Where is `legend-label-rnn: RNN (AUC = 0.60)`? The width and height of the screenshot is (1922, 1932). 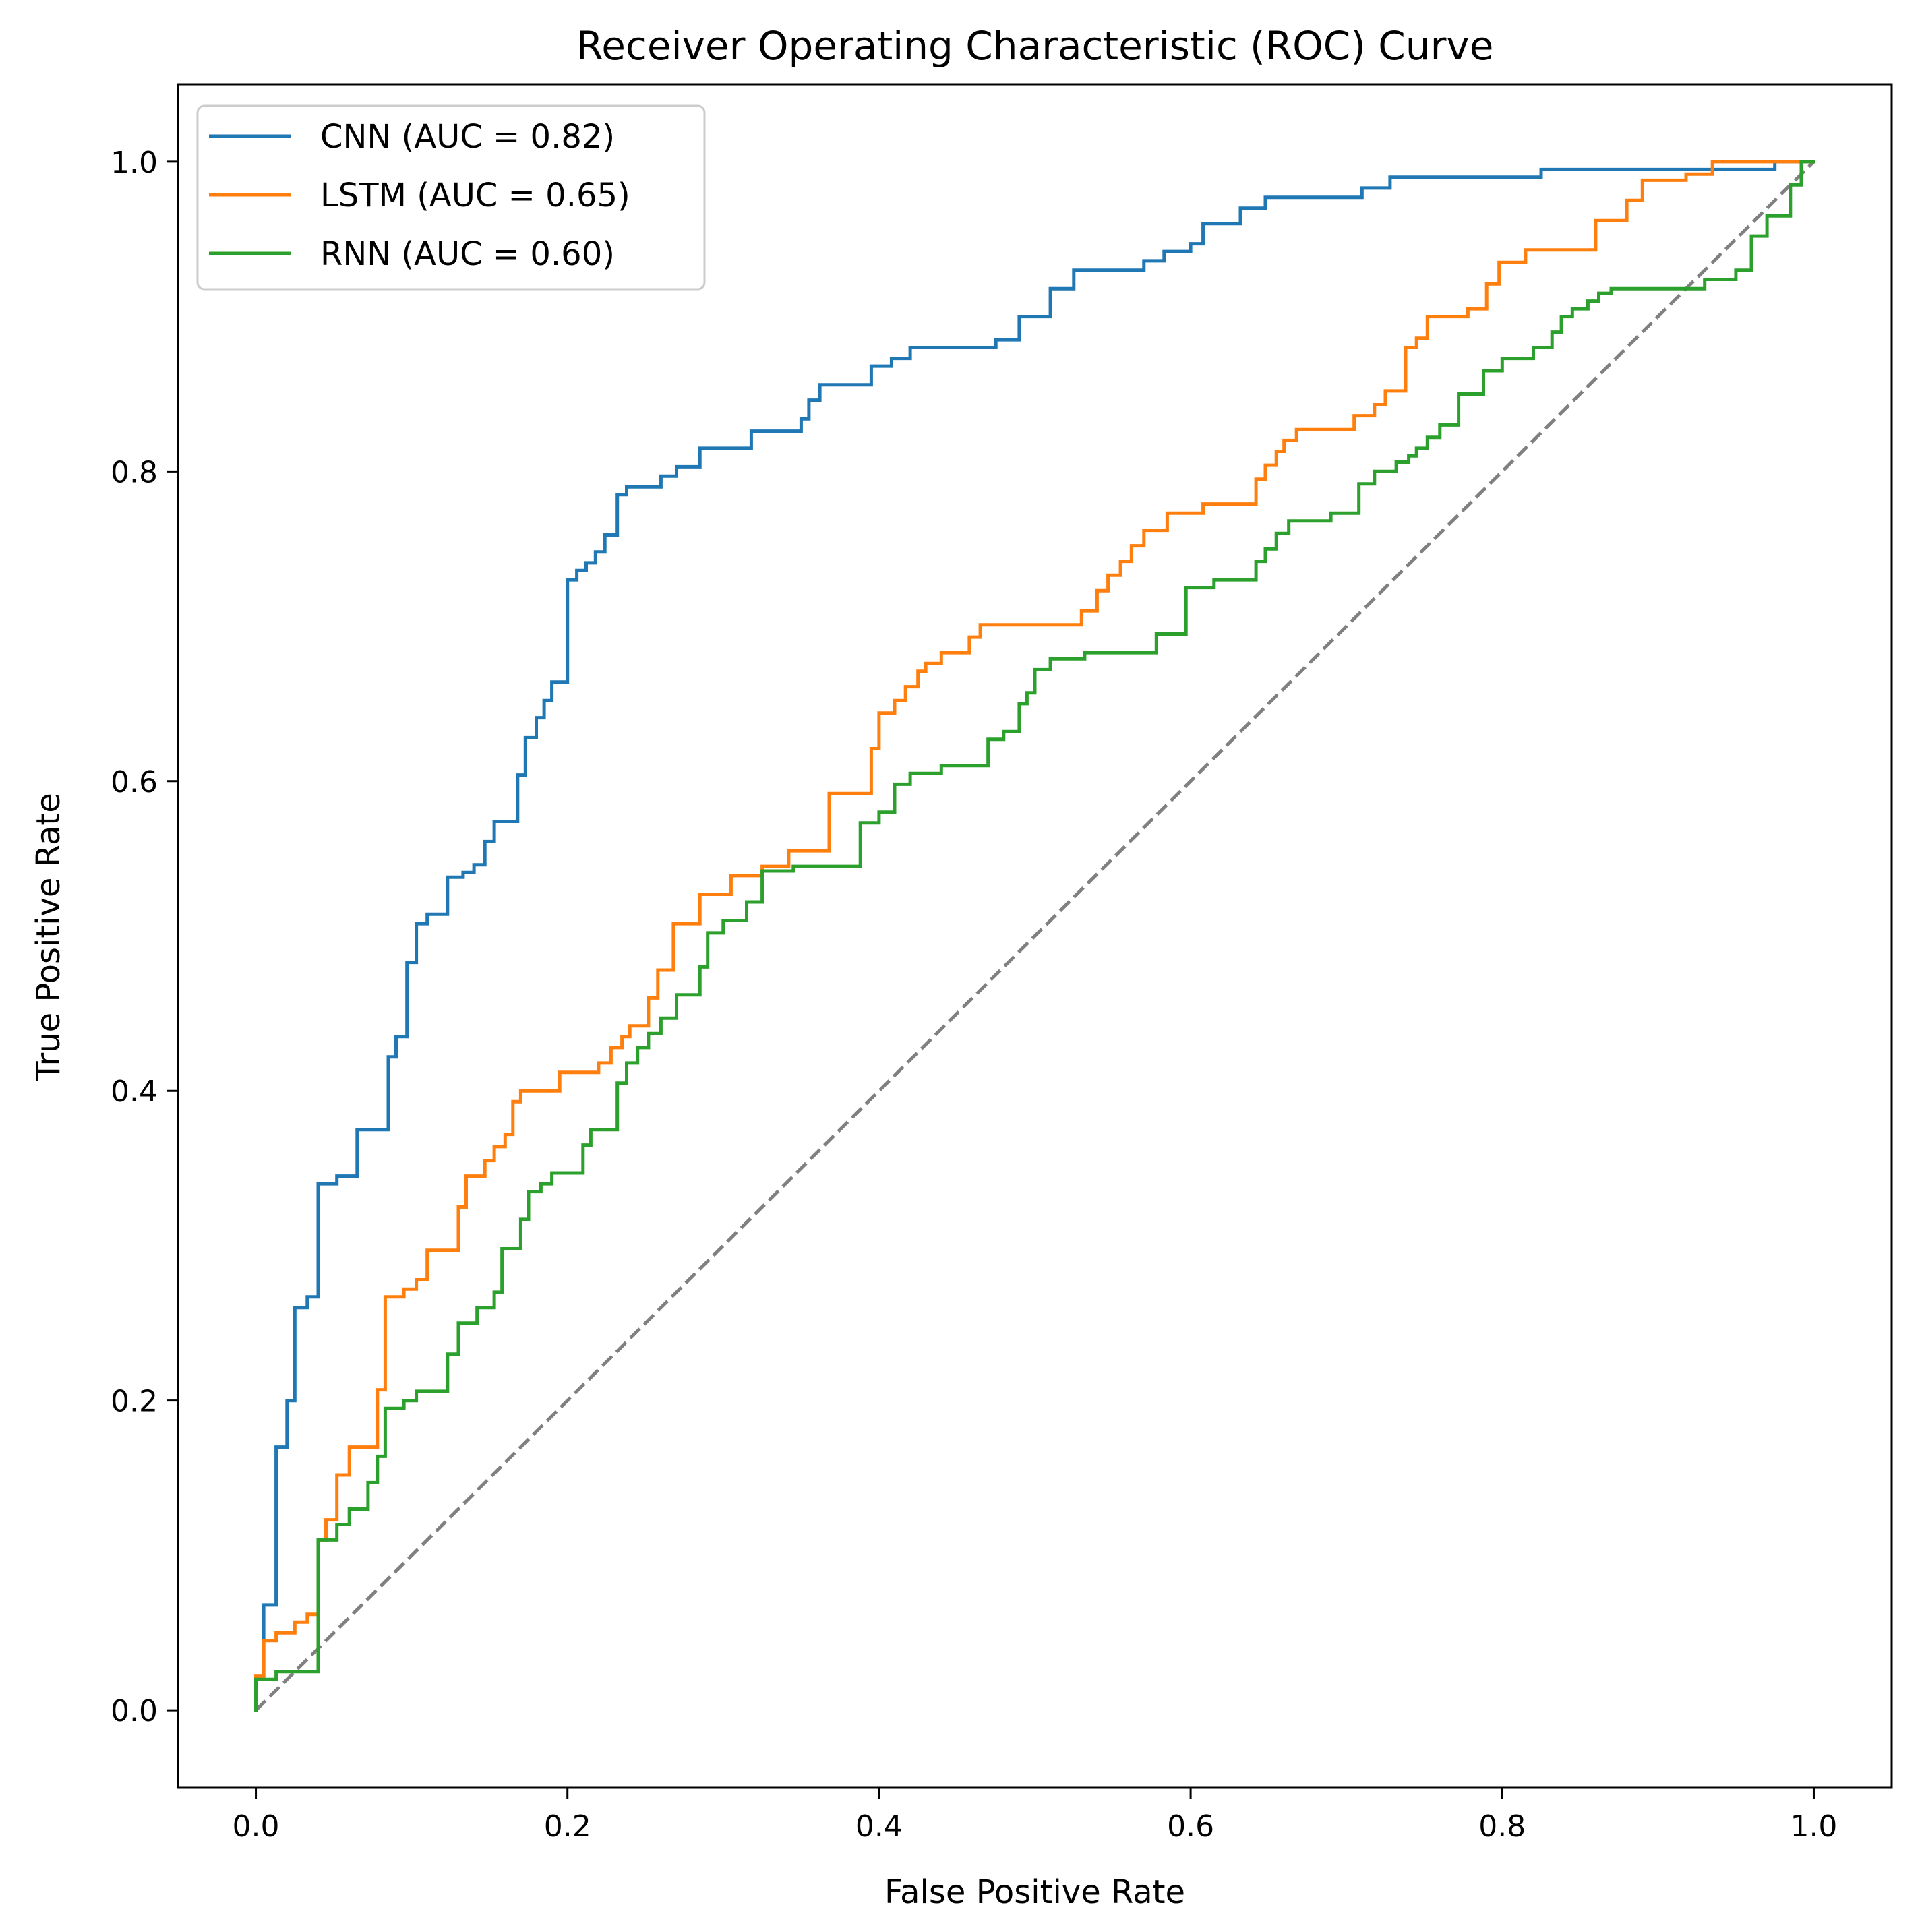 legend-label-rnn: RNN (AUC = 0.60) is located at coordinates (467, 254).